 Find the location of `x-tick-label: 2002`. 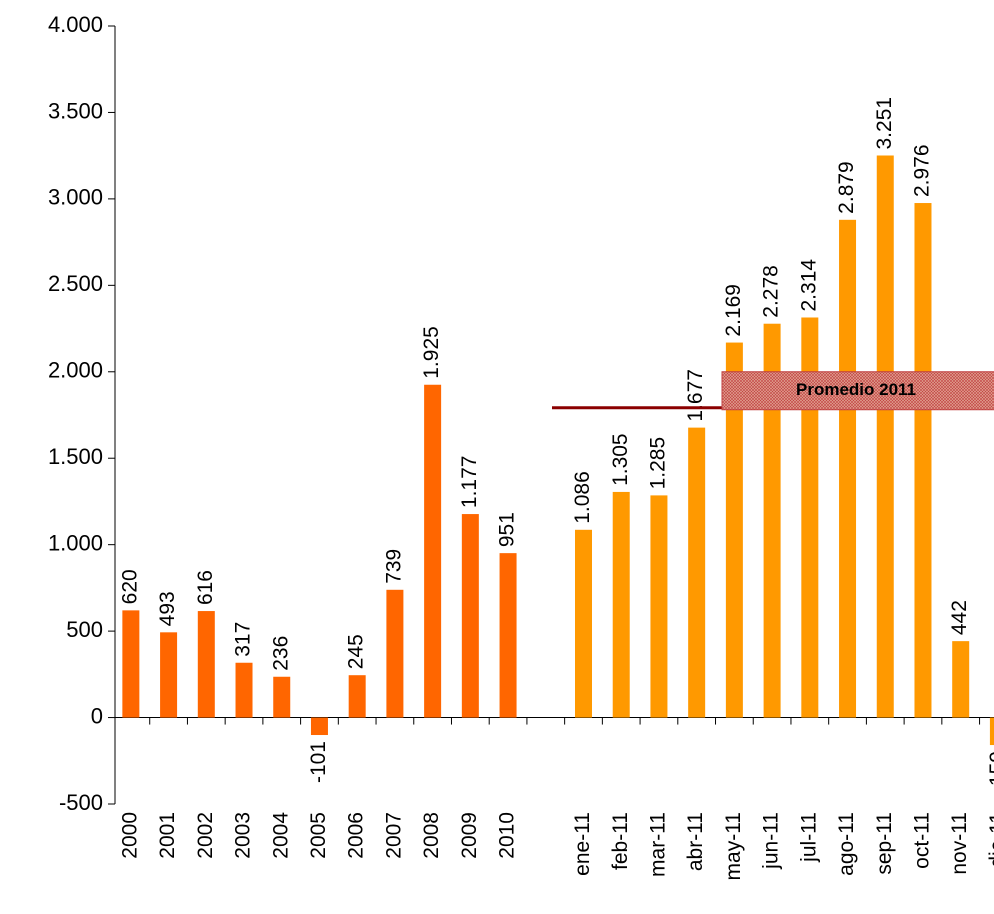

x-tick-label: 2002 is located at coordinates (205, 835).